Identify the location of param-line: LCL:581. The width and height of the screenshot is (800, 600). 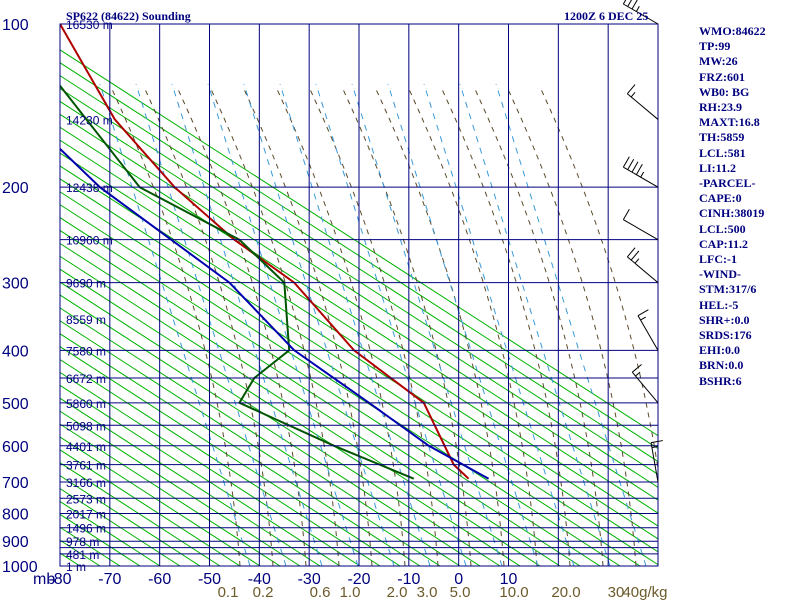
(722, 152).